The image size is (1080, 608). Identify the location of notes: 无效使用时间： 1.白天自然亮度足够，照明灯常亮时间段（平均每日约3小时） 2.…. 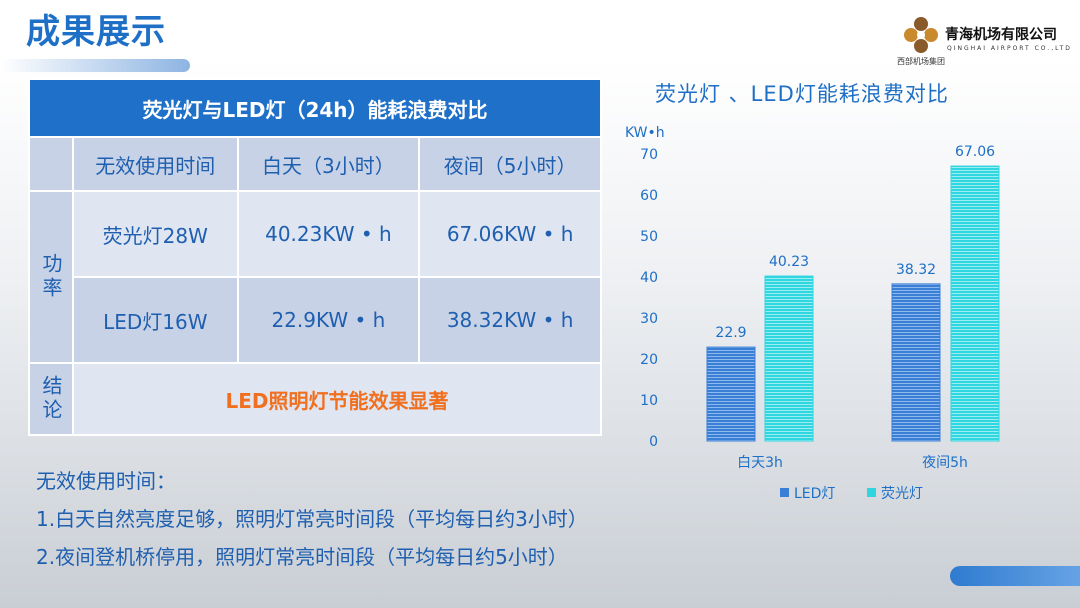
(312, 519).